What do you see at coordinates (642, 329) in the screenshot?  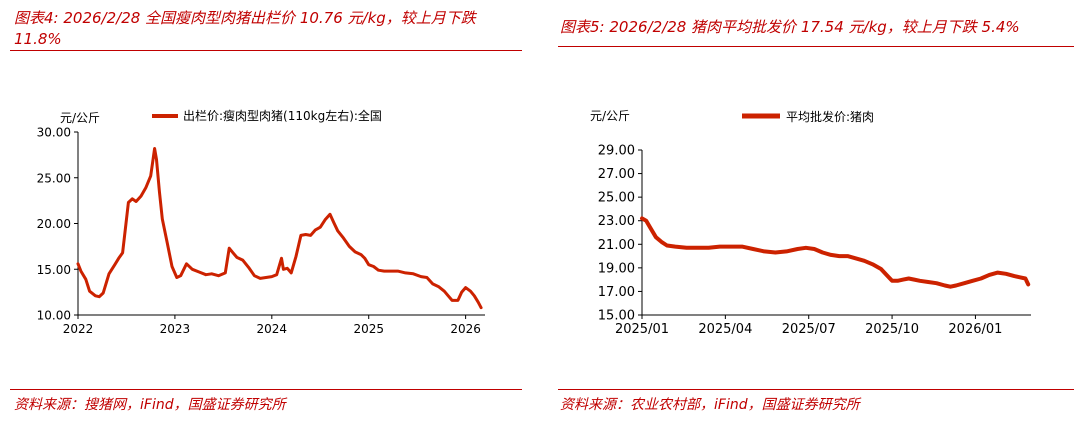 I see `x-tick-label: 2025/01` at bounding box center [642, 329].